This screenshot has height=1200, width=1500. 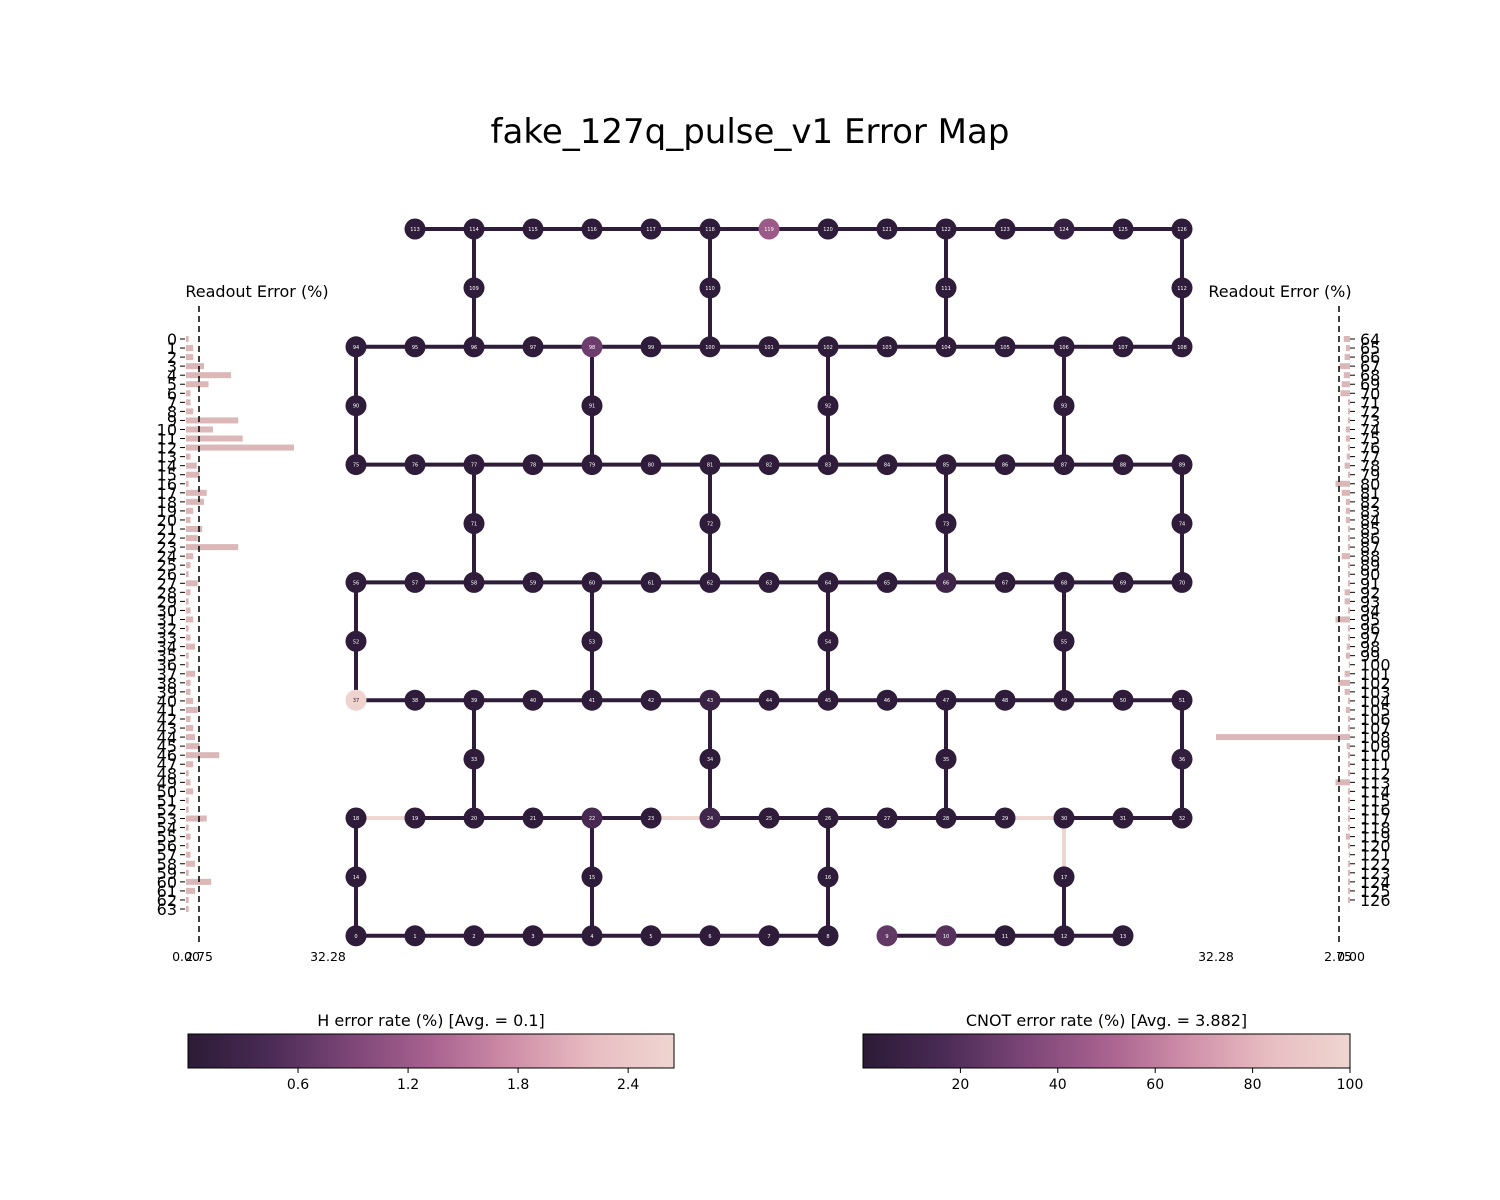 I want to click on readout-qubit-label: 24, so click(x=167, y=556).